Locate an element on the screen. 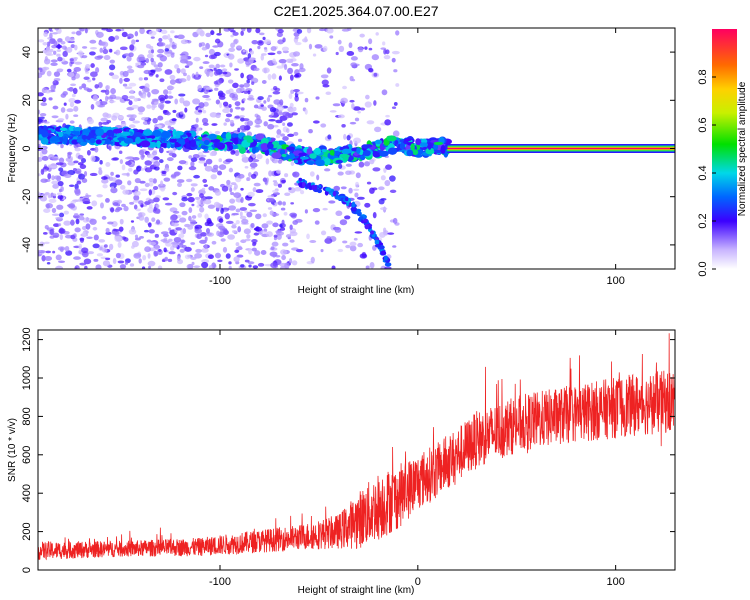 This screenshot has width=750, height=600. spectrogram-y-label: Frequency (Hz) is located at coordinates (12, 148).